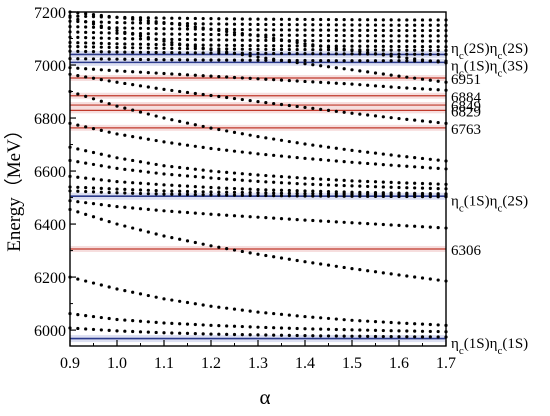  Describe the element at coordinates (50, 225) in the screenshot. I see `y-tick-label: 6400` at that location.